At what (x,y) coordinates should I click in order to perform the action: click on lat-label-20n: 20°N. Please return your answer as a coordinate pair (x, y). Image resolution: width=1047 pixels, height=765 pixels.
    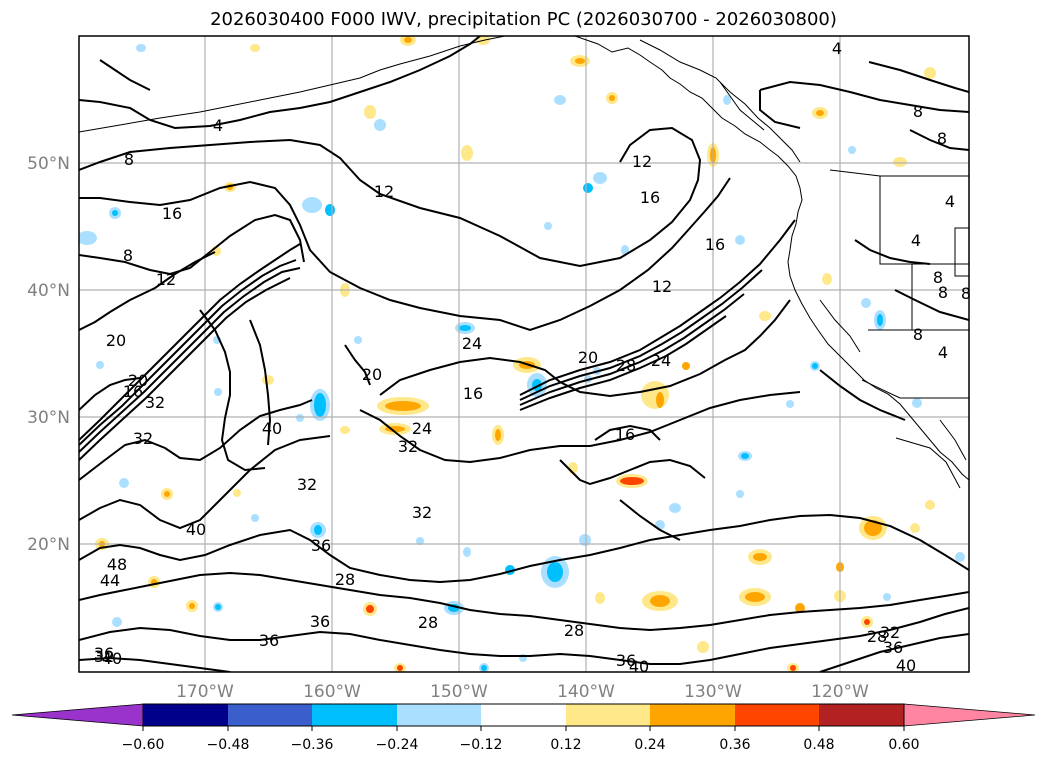
    Looking at the image, I should click on (48, 545).